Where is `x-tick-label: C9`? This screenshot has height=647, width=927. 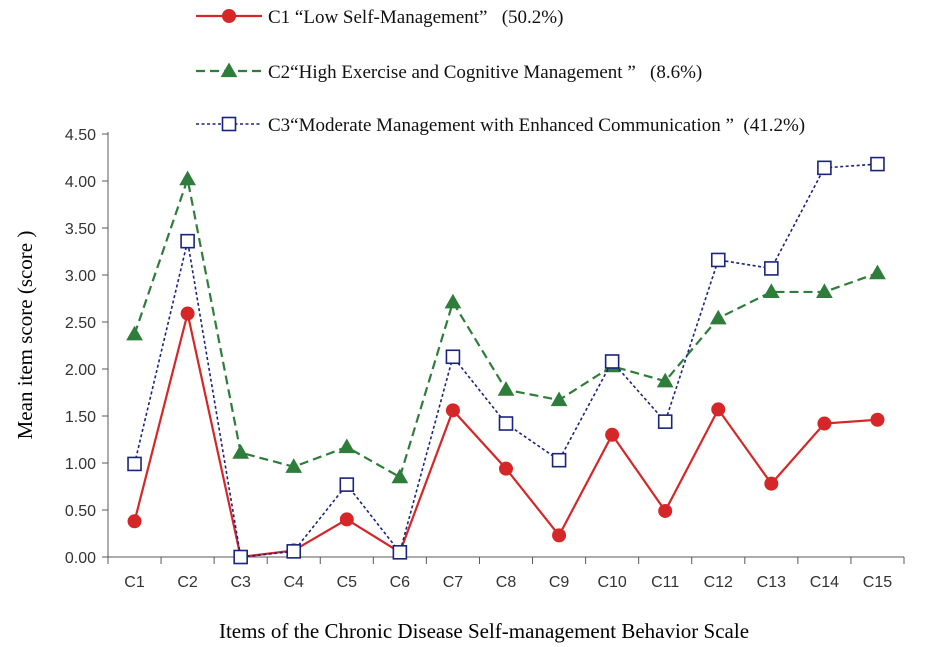
x-tick-label: C9 is located at coordinates (559, 582).